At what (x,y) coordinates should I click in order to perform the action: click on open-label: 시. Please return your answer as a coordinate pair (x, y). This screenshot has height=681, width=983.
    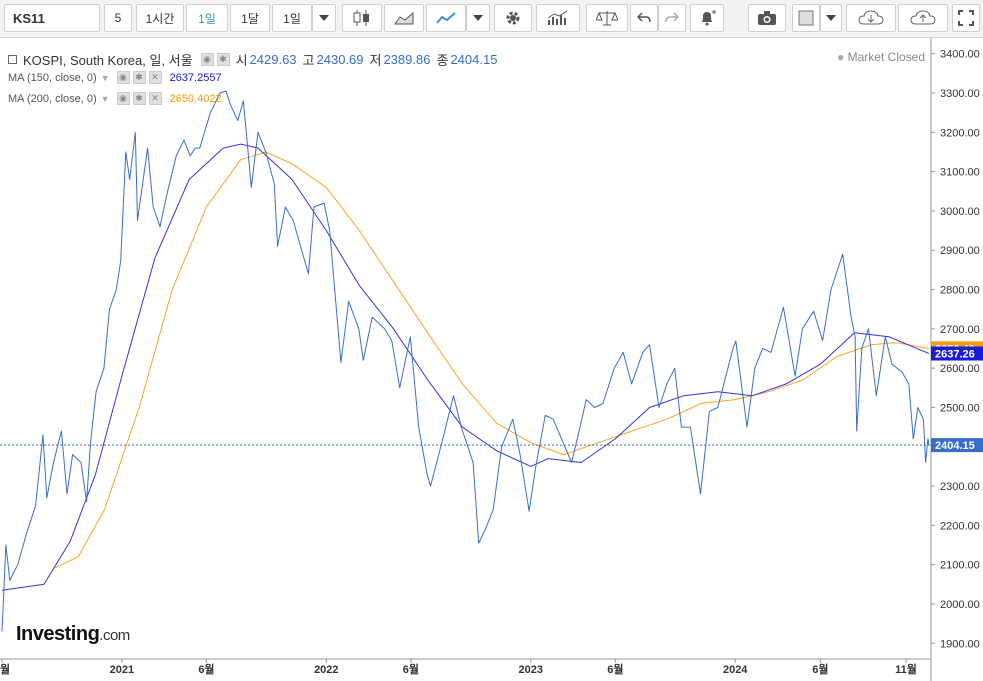
    Looking at the image, I should click on (241, 60).